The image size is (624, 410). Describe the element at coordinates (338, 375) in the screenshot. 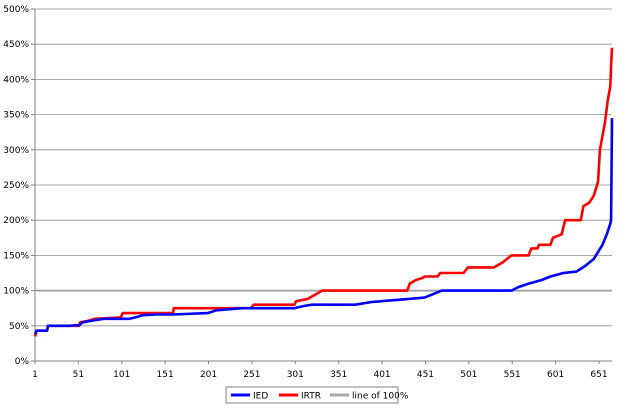

I see `x-tick-label: 351` at that location.